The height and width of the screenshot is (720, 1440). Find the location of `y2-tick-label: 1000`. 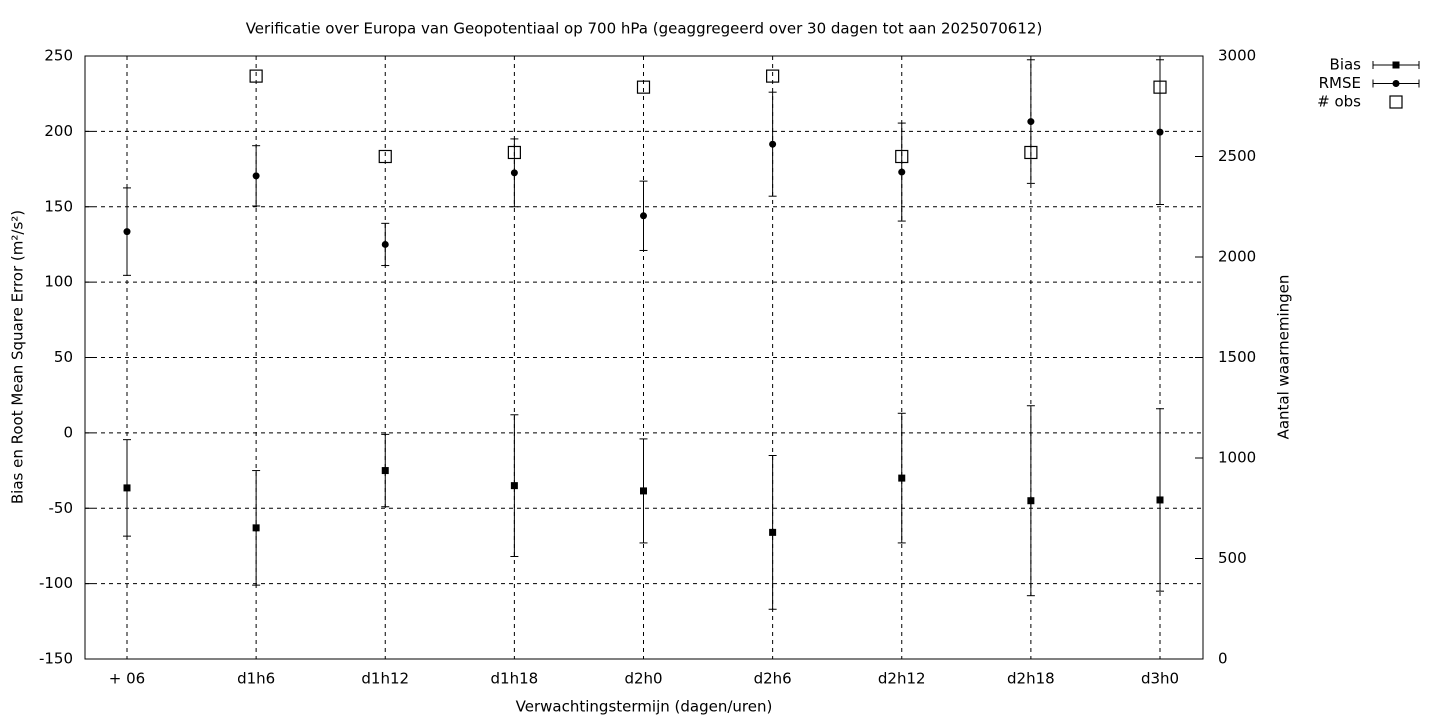

y2-tick-label: 1000 is located at coordinates (1237, 458).